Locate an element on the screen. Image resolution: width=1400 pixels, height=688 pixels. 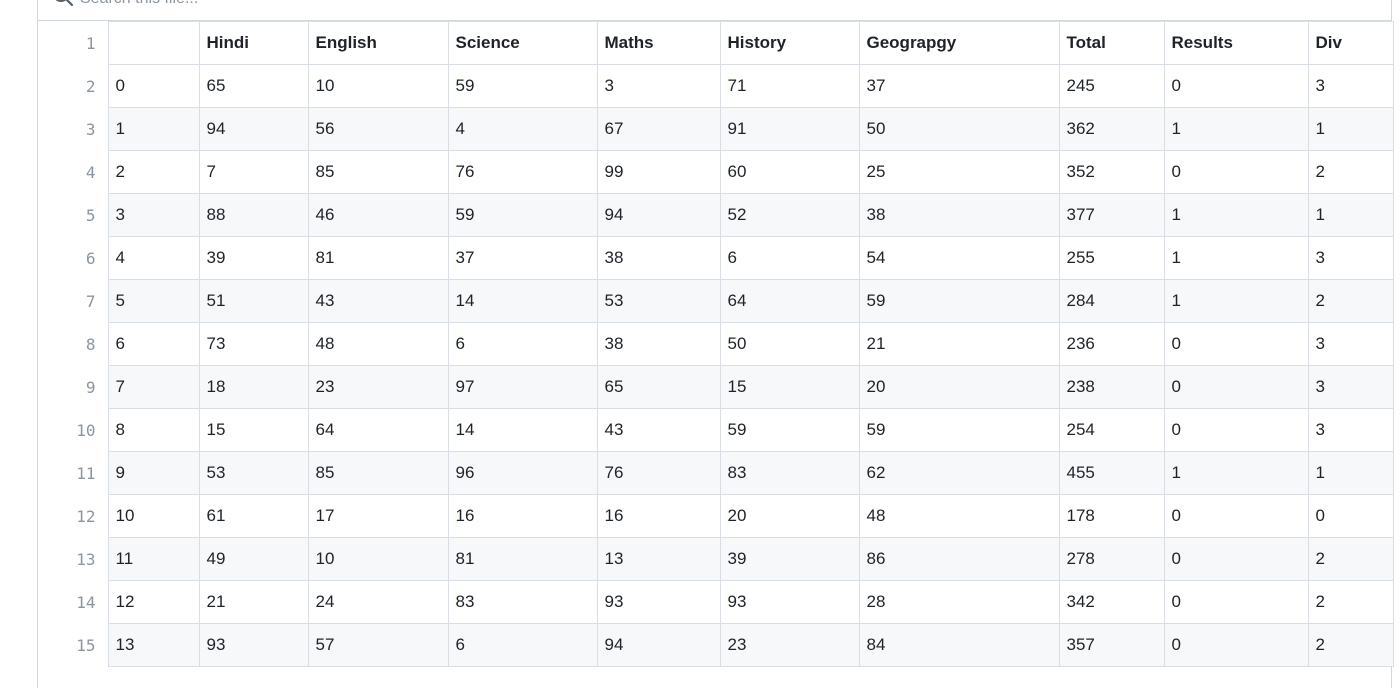
line-number: 4 is located at coordinates (73, 172).